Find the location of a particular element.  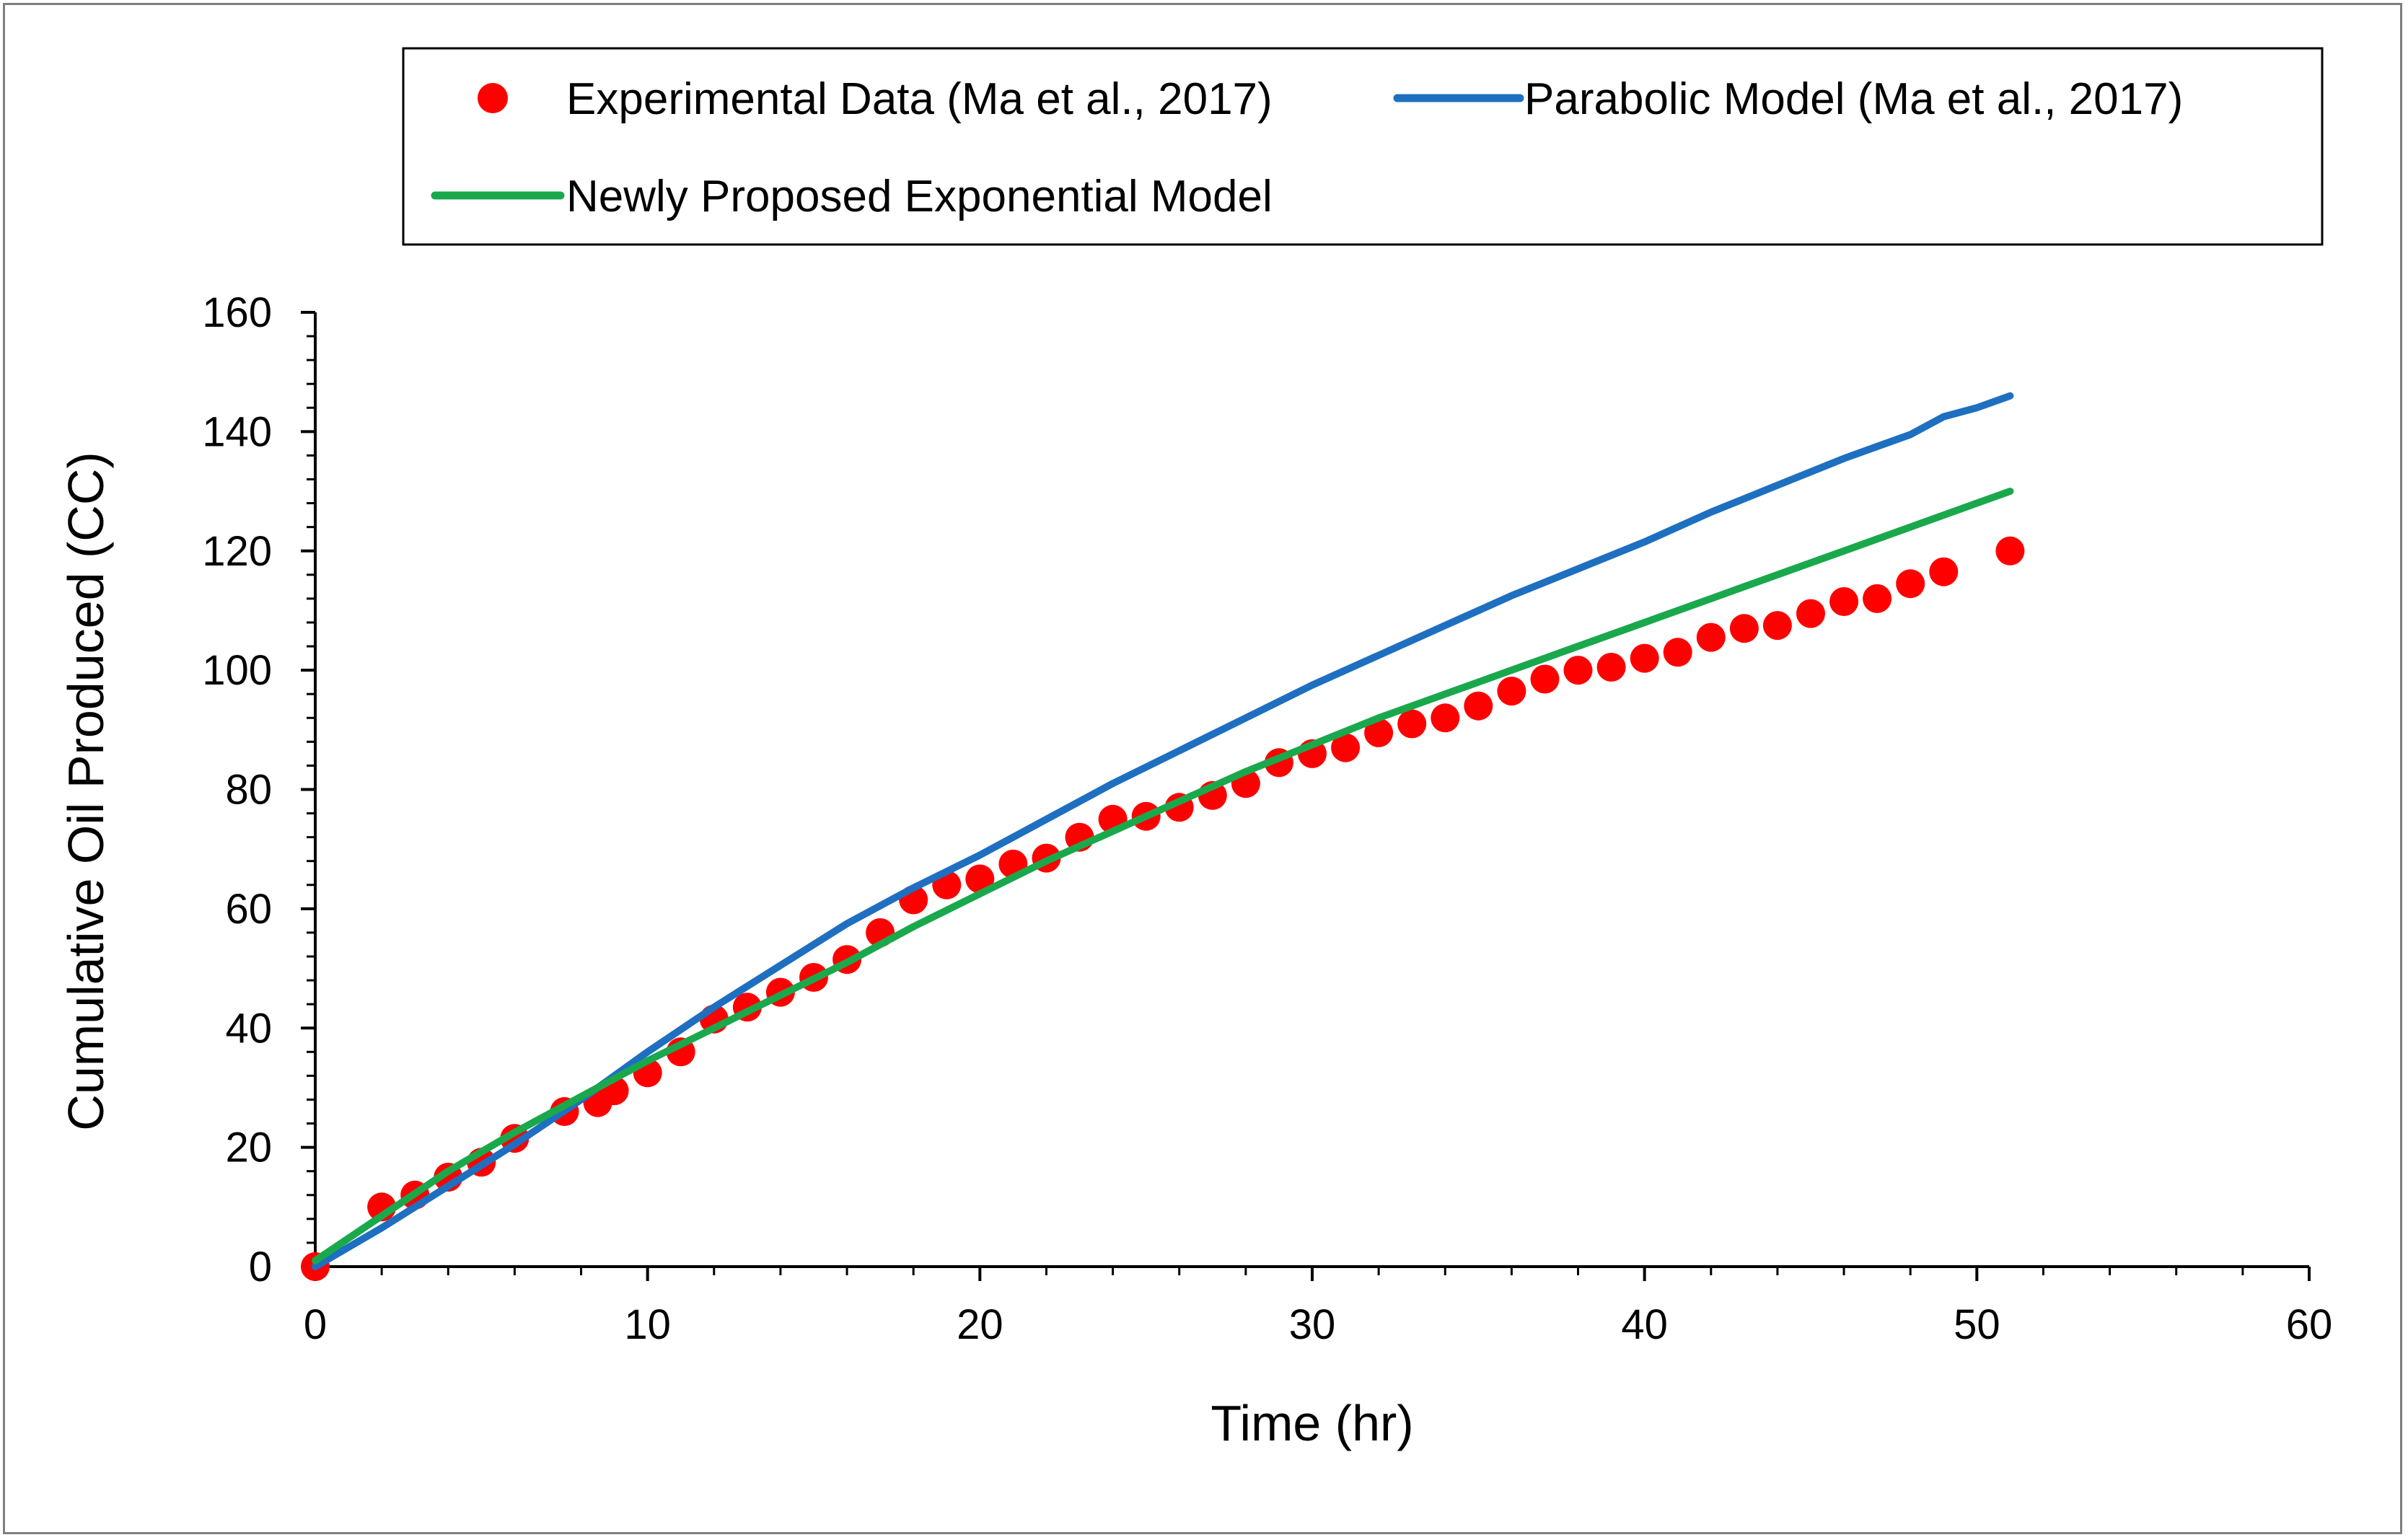

legend-label-experimental: Experimental Data (Ma et al., 2017) is located at coordinates (919, 99).